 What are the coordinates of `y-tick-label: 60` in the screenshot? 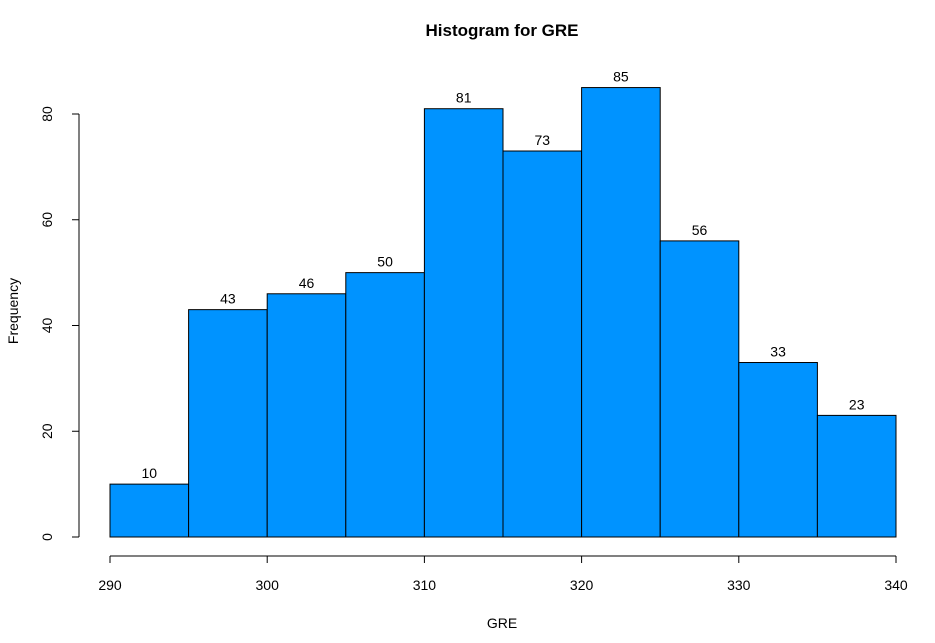 It's located at (47, 220).